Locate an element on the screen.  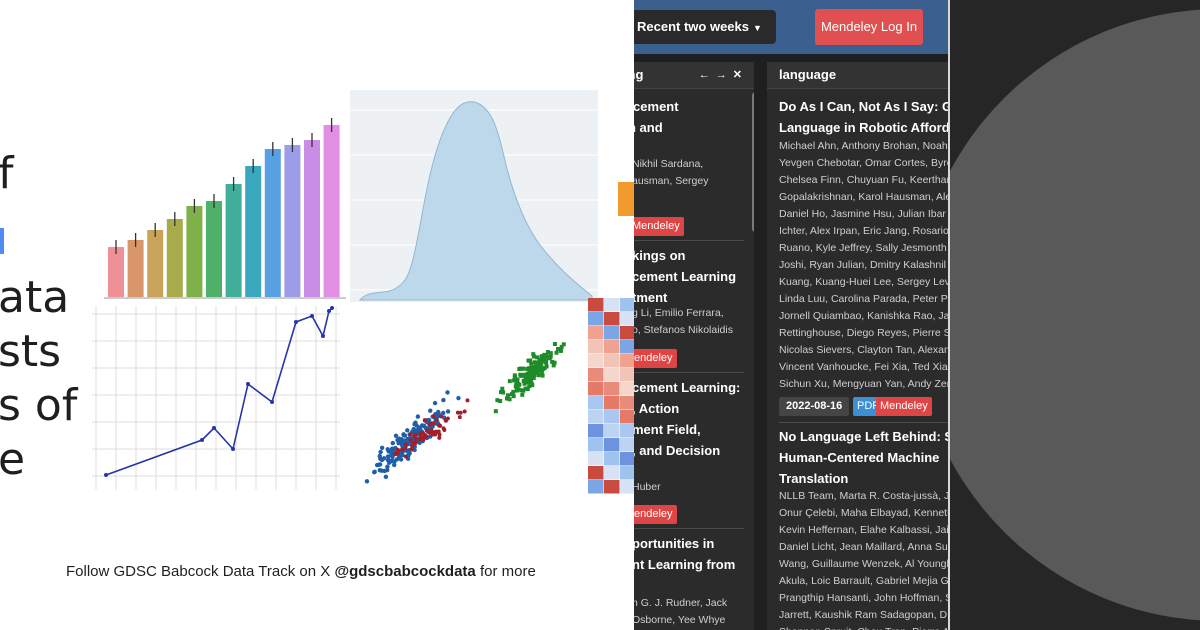
slide-text-line-1: f is located at coordinates (7, 173).